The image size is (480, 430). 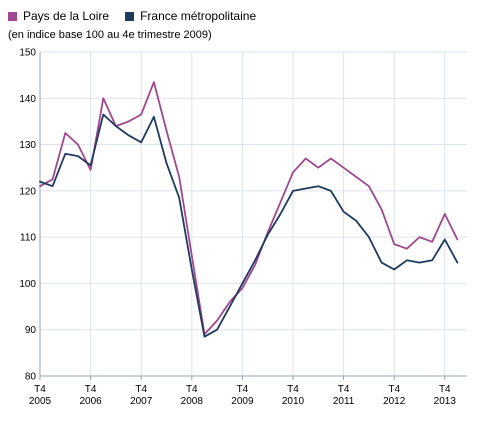 What do you see at coordinates (27, 191) in the screenshot?
I see `y-tick-label: 120` at bounding box center [27, 191].